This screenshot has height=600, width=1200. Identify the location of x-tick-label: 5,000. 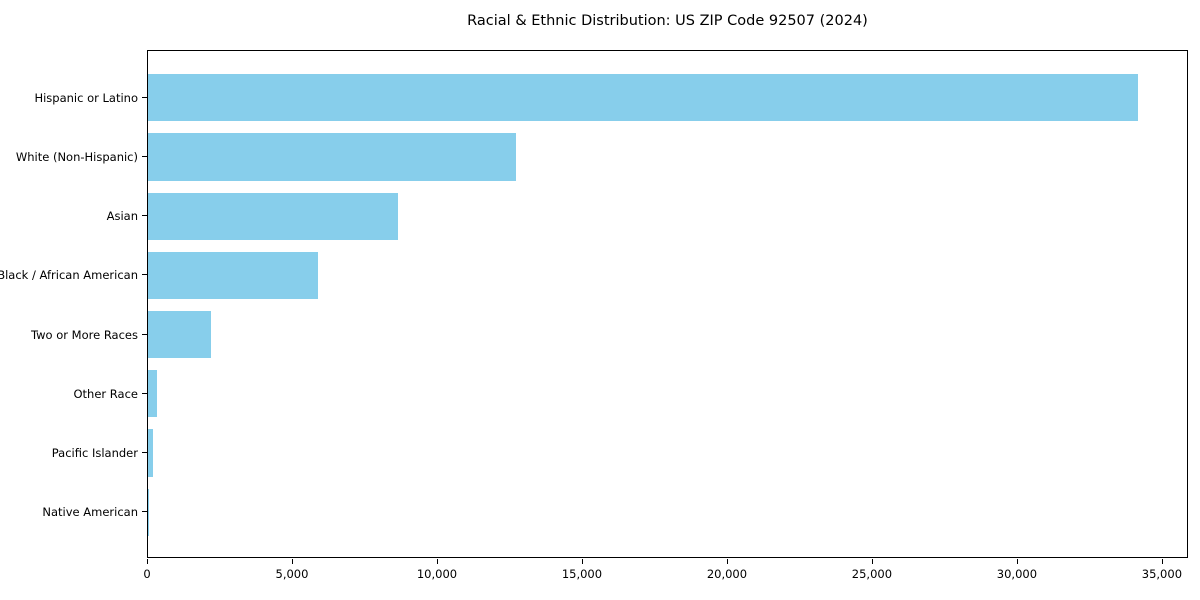
(292, 574).